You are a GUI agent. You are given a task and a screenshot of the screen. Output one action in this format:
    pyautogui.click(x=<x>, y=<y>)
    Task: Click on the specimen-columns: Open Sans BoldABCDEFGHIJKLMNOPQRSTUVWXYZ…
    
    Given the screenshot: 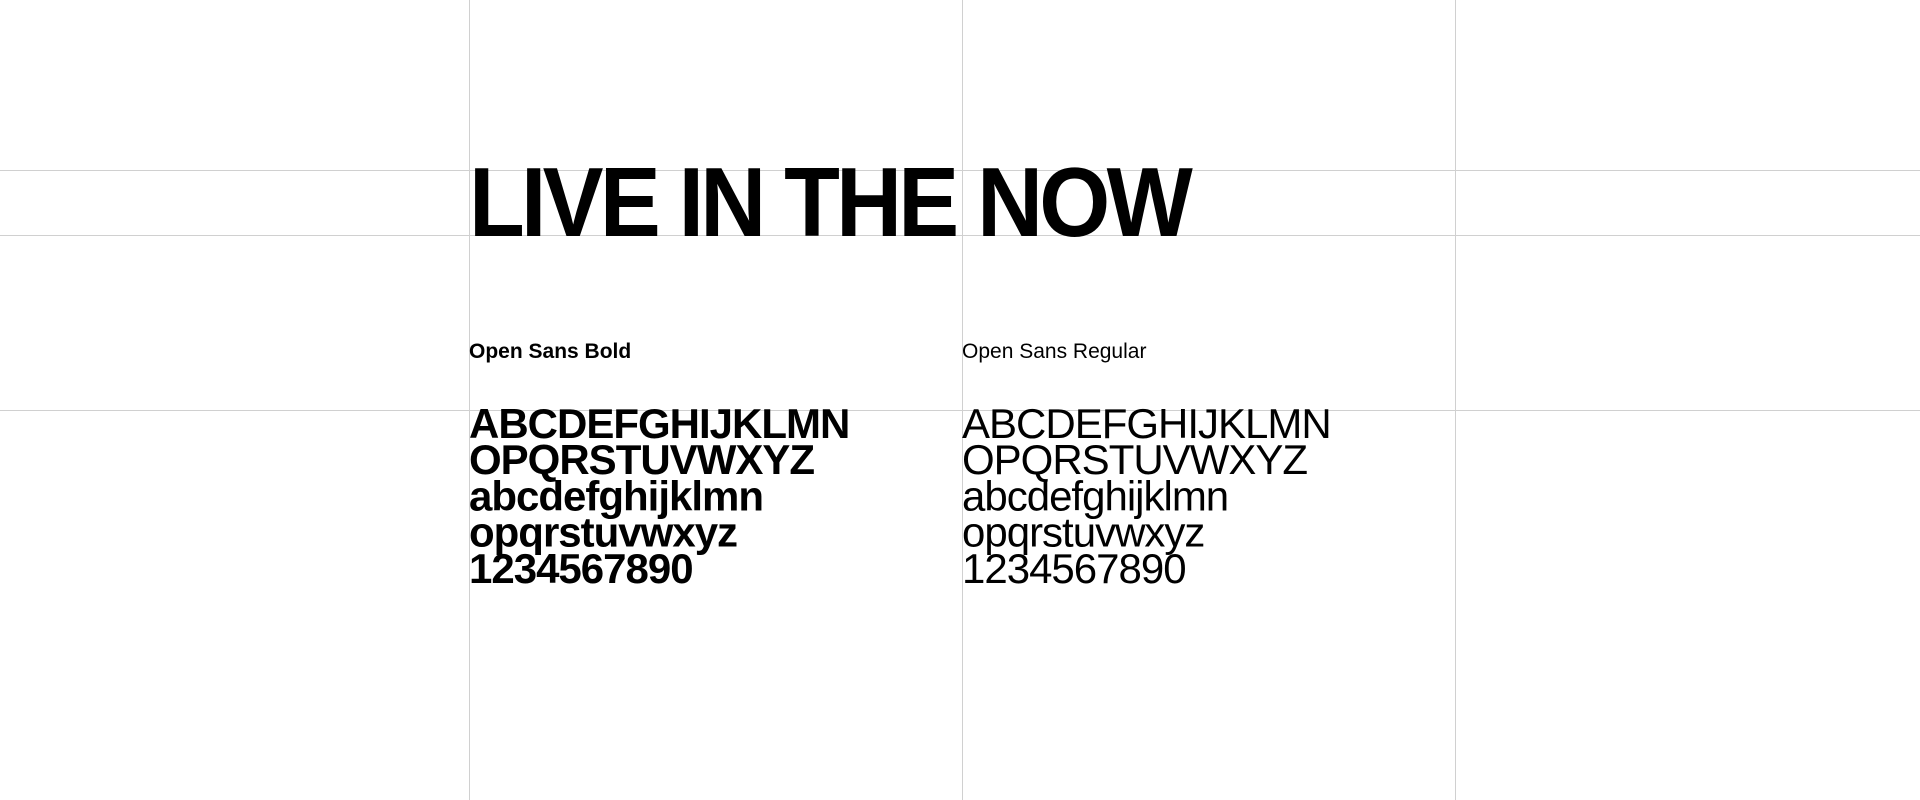 What is the action you would take?
    pyautogui.click(x=900, y=466)
    